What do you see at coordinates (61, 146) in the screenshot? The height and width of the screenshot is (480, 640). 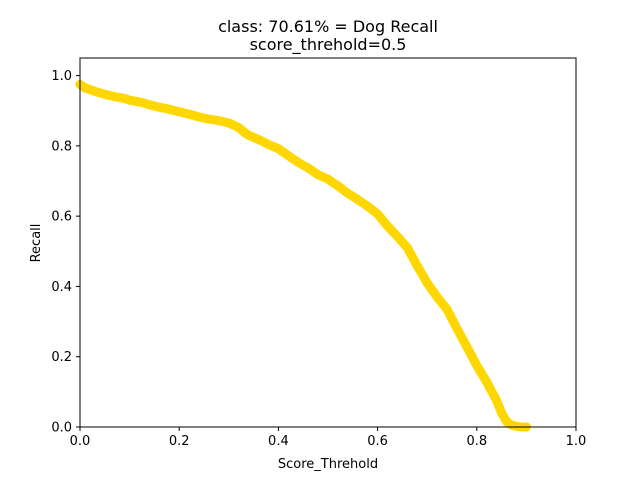 I see `y-tick-label: 0.8` at bounding box center [61, 146].